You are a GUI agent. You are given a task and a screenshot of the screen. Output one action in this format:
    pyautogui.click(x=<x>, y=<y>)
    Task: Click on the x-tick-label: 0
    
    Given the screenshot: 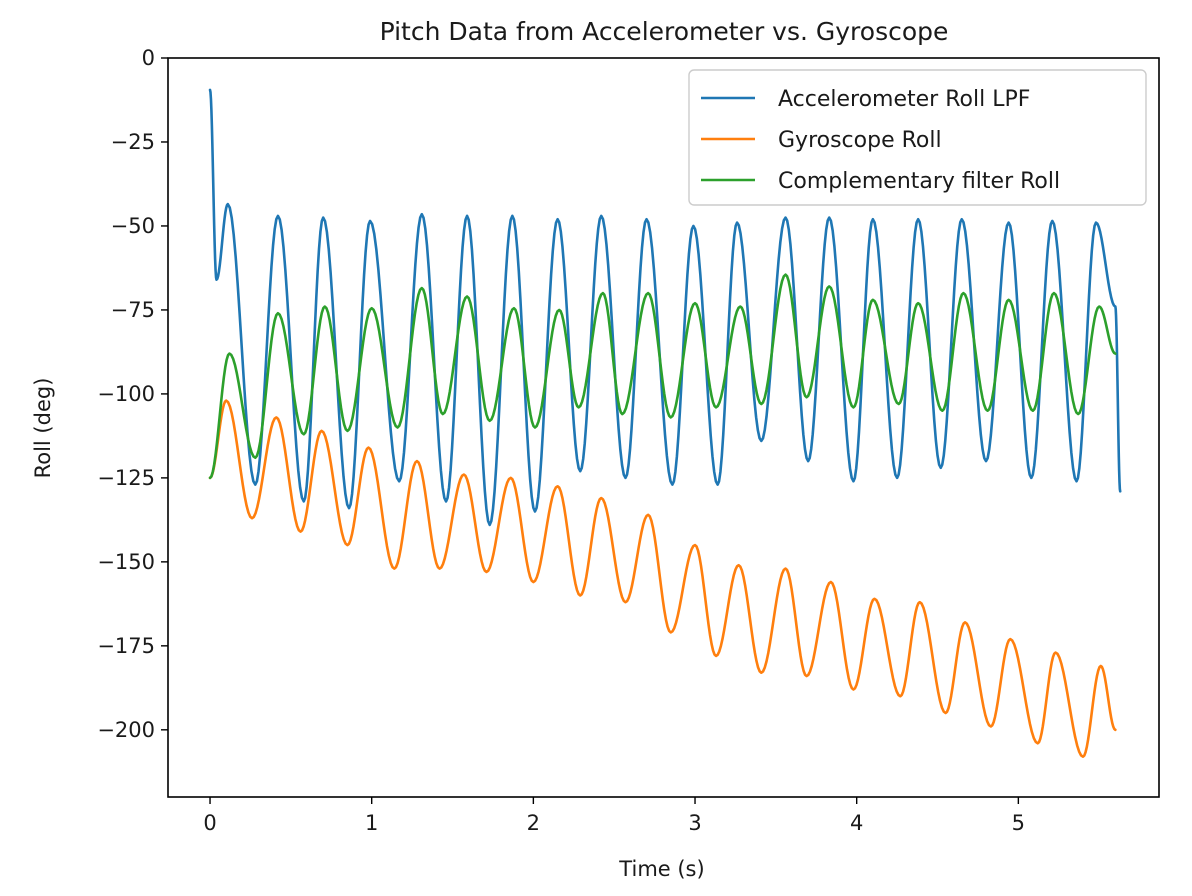 What is the action you would take?
    pyautogui.click(x=209, y=823)
    